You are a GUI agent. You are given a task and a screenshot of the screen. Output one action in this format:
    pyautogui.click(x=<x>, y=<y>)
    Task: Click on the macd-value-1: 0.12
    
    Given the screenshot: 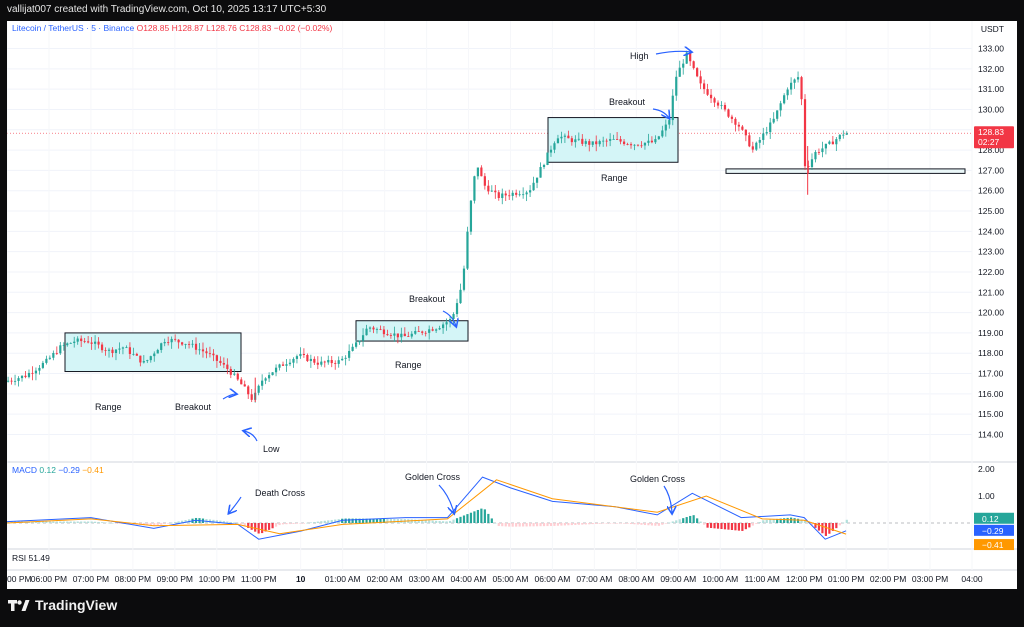 What is the action you would take?
    pyautogui.click(x=47, y=470)
    